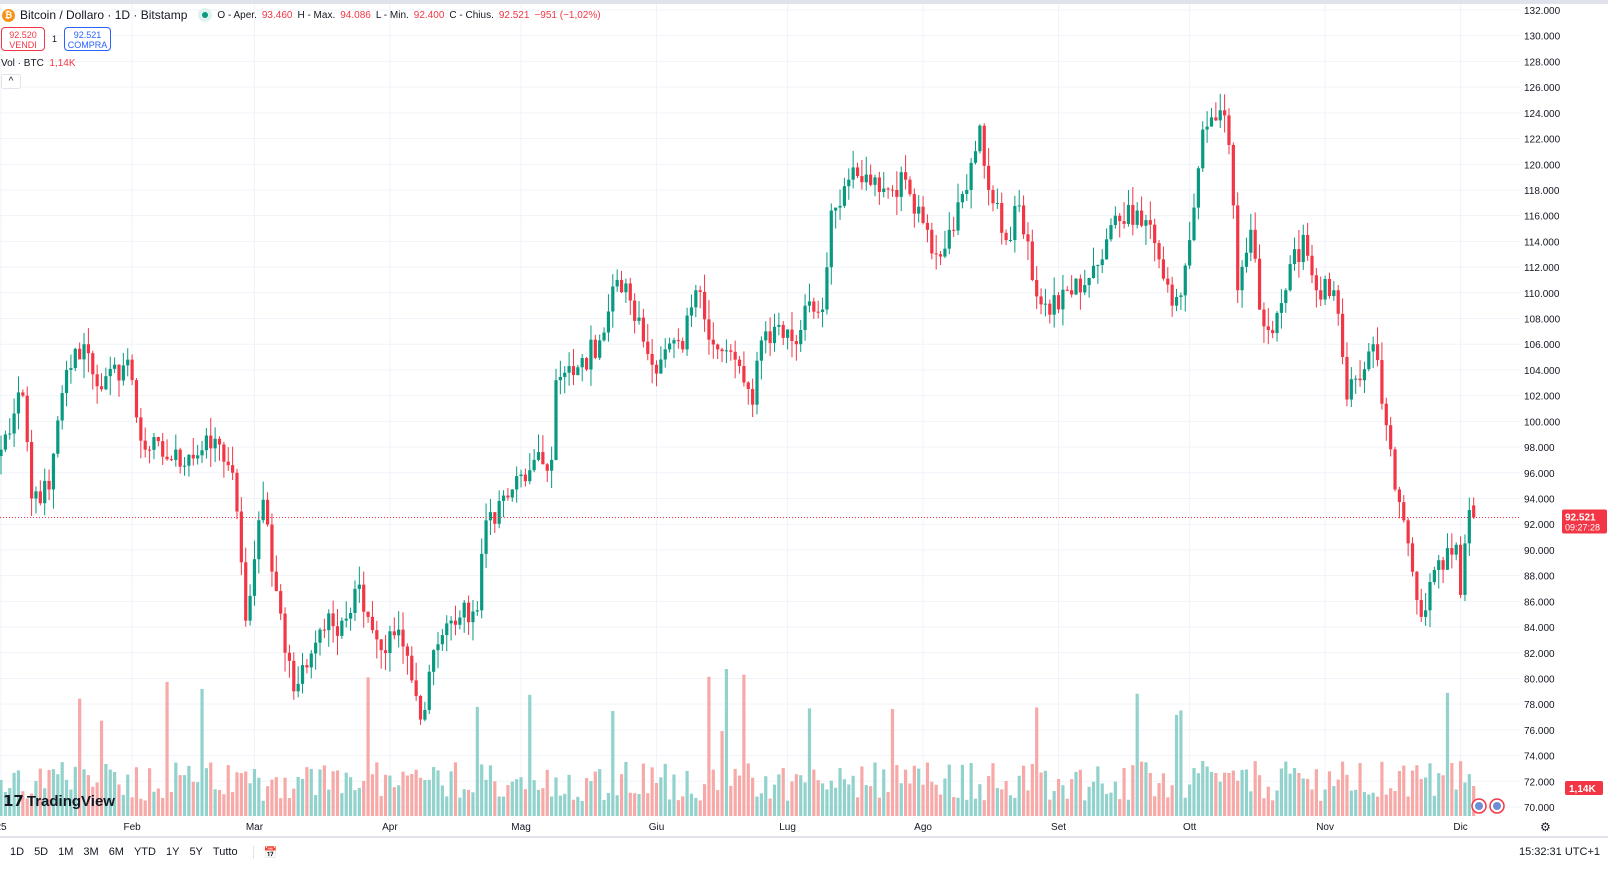  What do you see at coordinates (1542, 217) in the screenshot?
I see `y-tick-label: 116.000` at bounding box center [1542, 217].